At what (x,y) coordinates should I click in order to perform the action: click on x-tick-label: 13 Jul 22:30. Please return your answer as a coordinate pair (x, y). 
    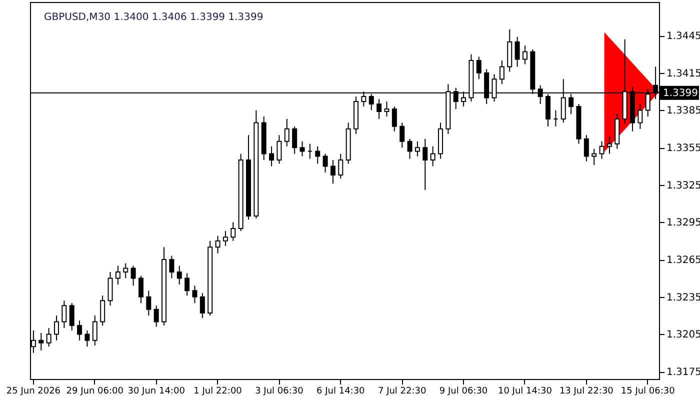
    Looking at the image, I should click on (586, 391).